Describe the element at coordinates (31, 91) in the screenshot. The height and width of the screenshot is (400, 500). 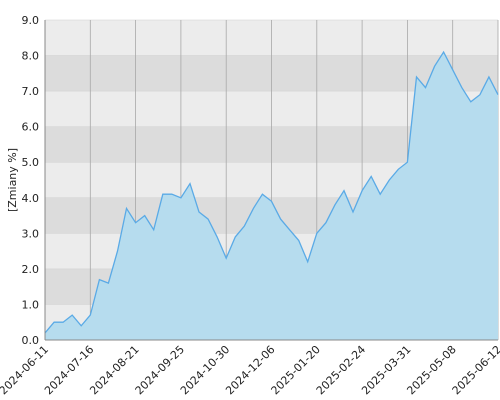
I see `y-tick-label: 7.0` at that location.